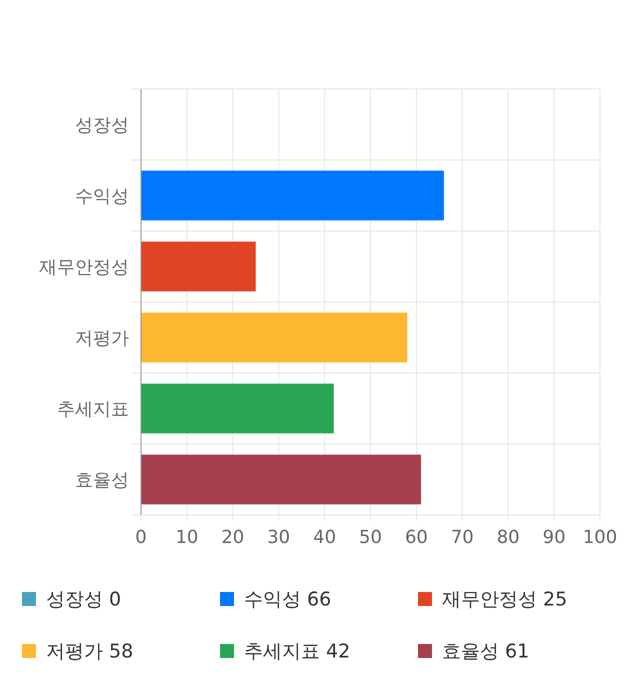 This screenshot has height=700, width=640. What do you see at coordinates (486, 651) in the screenshot?
I see `legend-label: 효율성 61` at bounding box center [486, 651].